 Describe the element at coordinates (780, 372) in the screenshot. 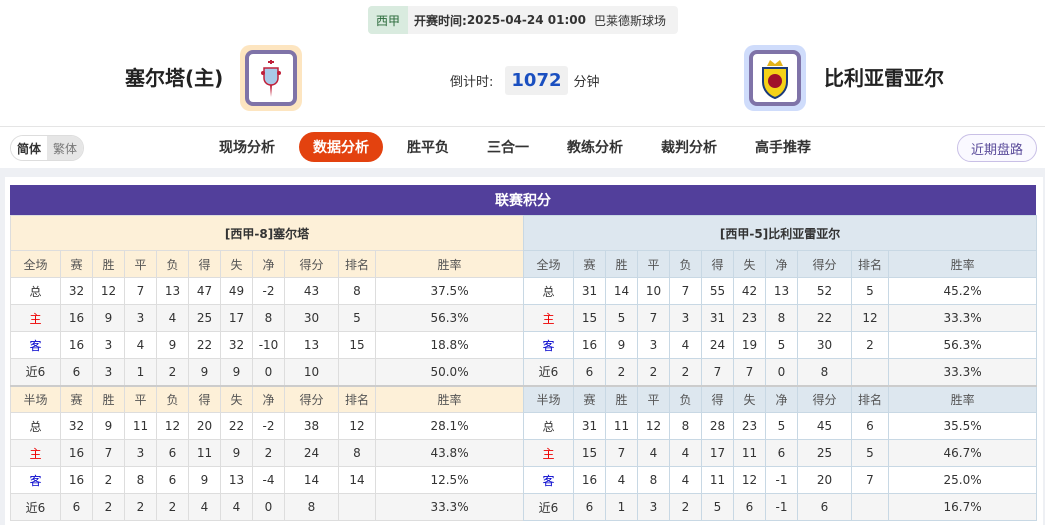

I see `table-row: 近6 6 2 2 2 7 7 0 8 33.3%` at that location.